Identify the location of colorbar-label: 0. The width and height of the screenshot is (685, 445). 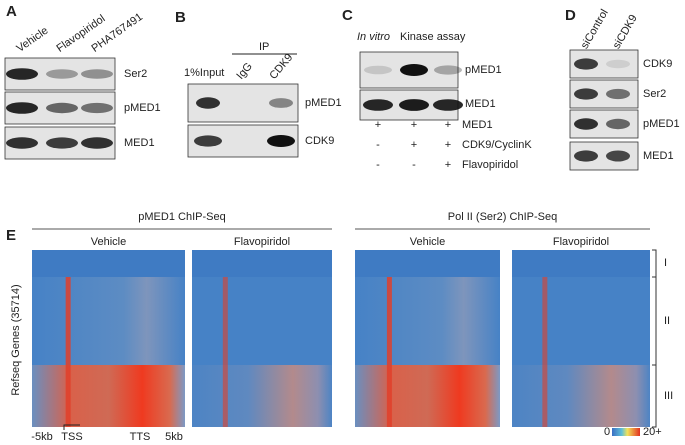
(607, 432).